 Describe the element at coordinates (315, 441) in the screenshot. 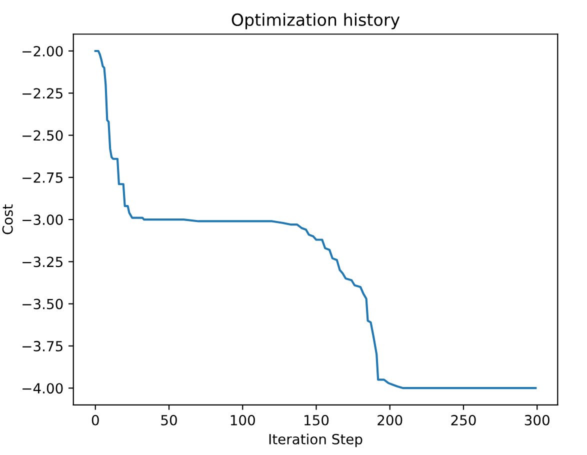

I see `x-axis-title: Iteration Step` at that location.